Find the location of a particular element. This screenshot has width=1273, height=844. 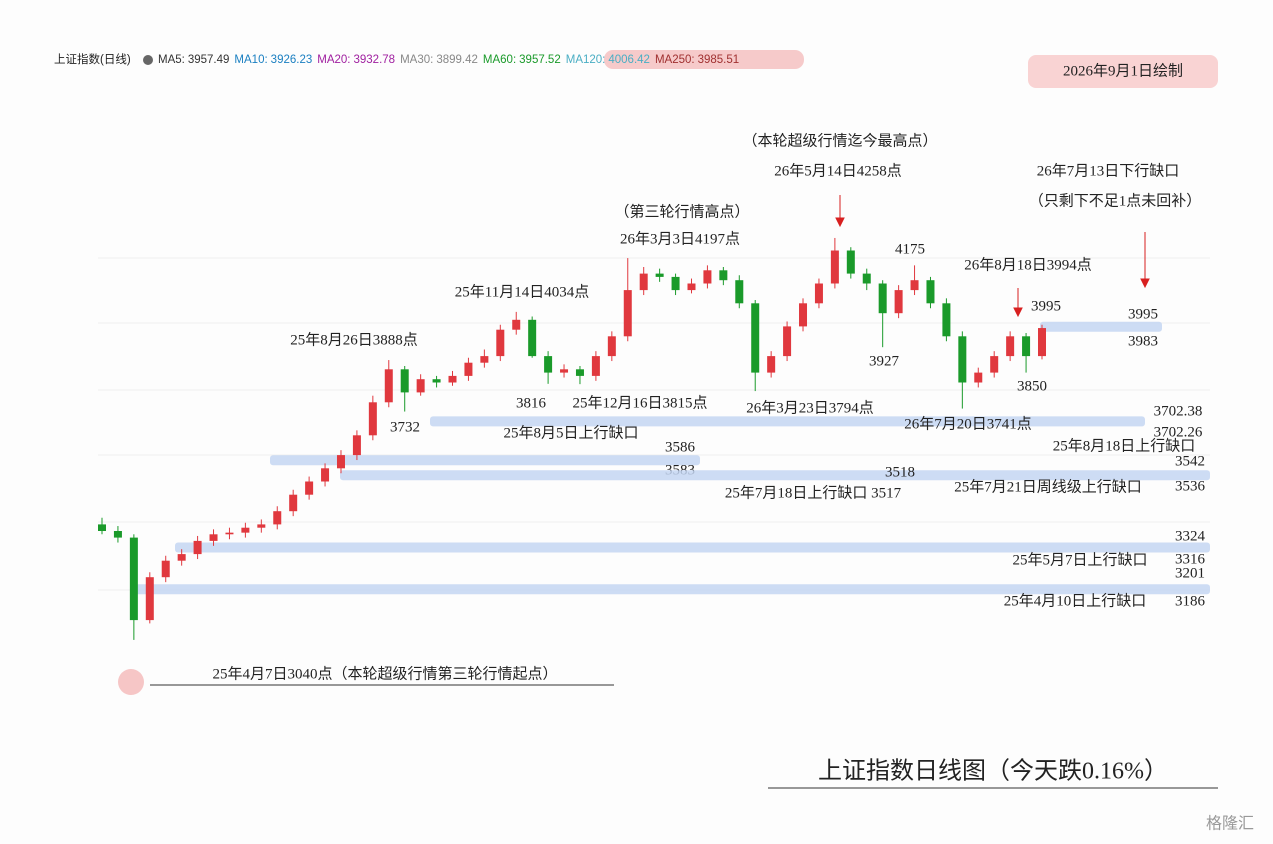

icon is located at coordinates (148, 60).